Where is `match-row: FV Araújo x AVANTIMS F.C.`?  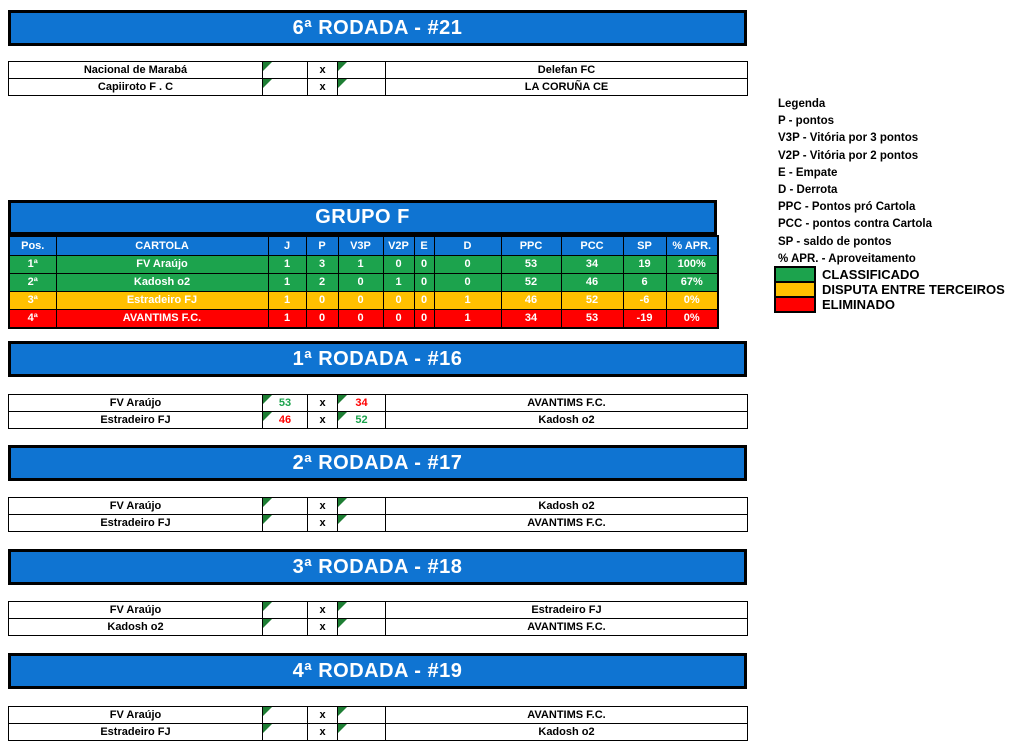
match-row: FV Araújo x AVANTIMS F.C. is located at coordinates (378, 715).